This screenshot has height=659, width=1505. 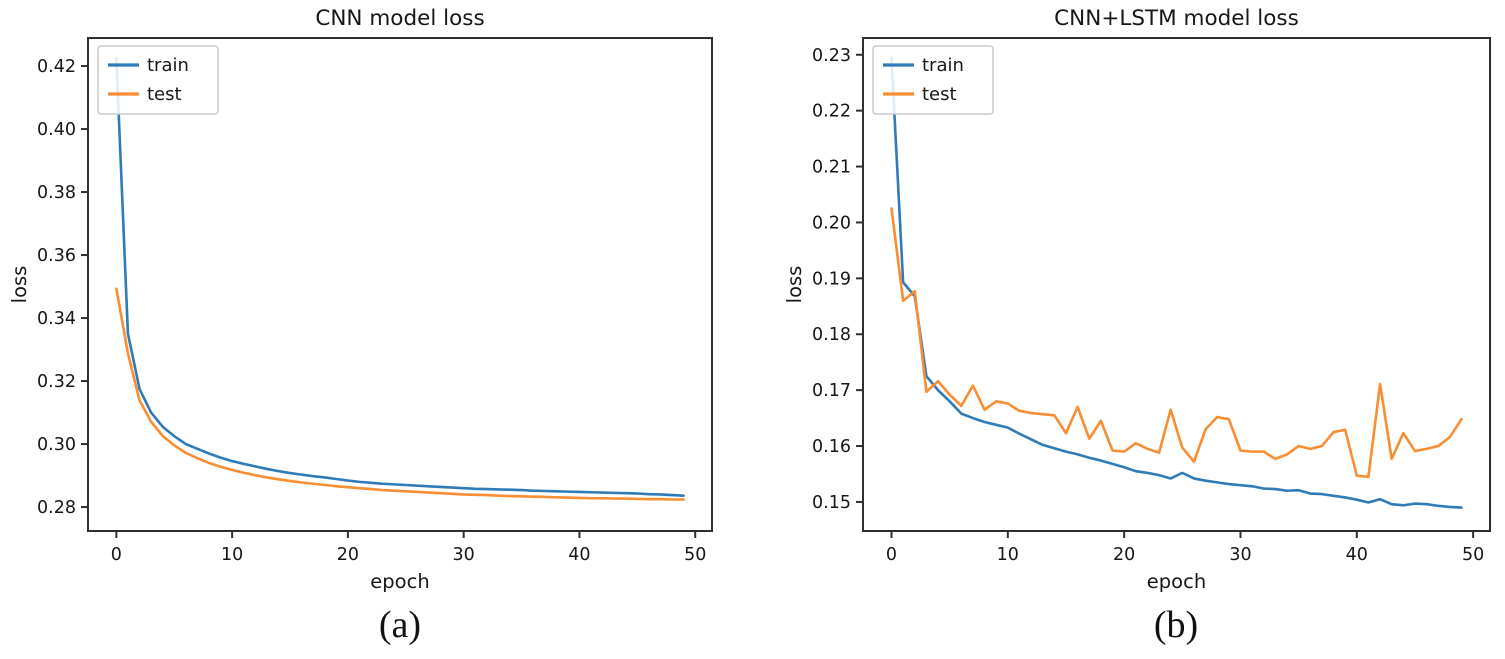 What do you see at coordinates (831, 279) in the screenshot?
I see `y-tick-label: 0.19` at bounding box center [831, 279].